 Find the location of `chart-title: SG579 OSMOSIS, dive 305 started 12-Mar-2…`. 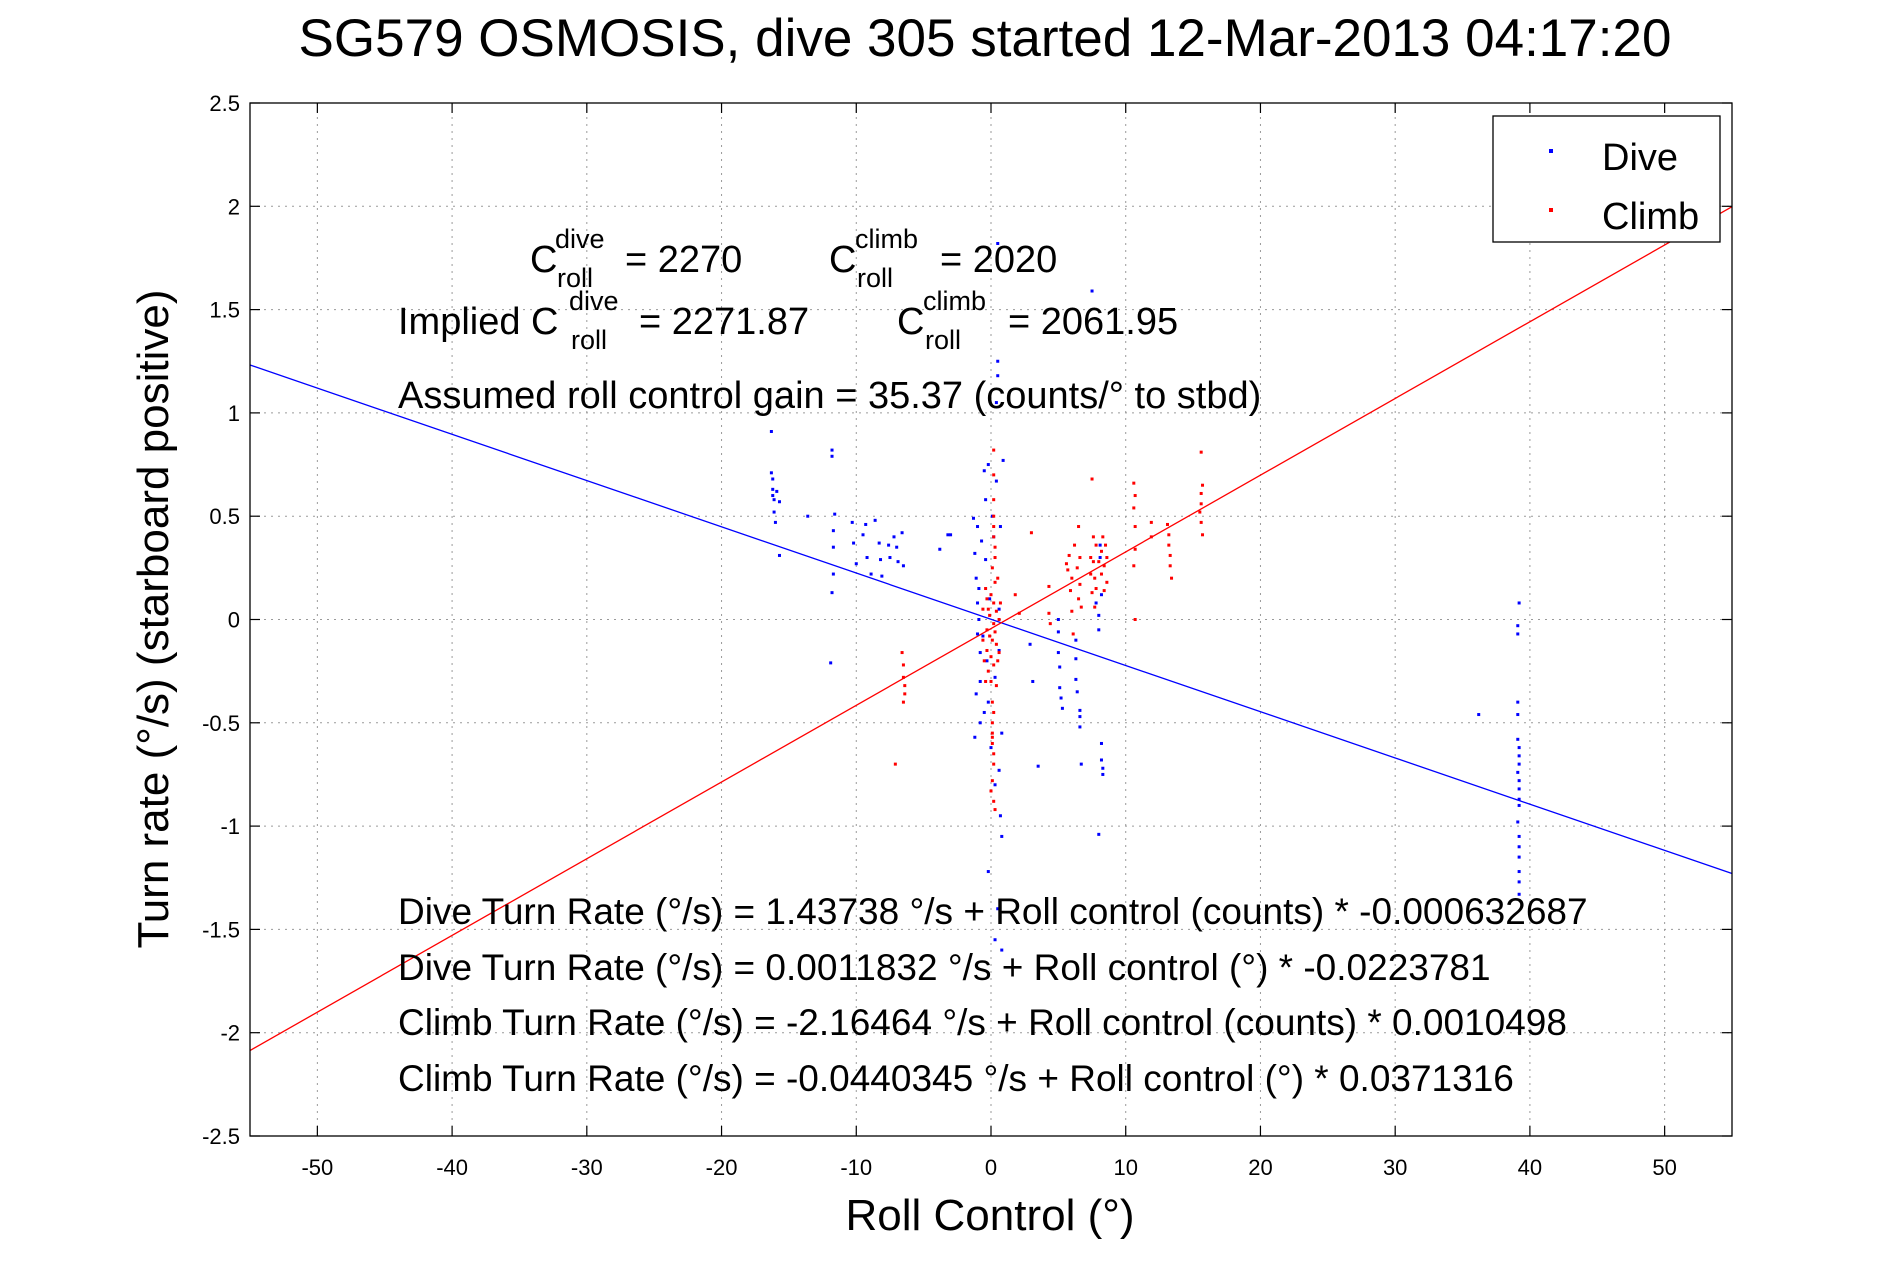

chart-title: SG579 OSMOSIS, dive 305 started 12-Mar-2… is located at coordinates (985, 38).